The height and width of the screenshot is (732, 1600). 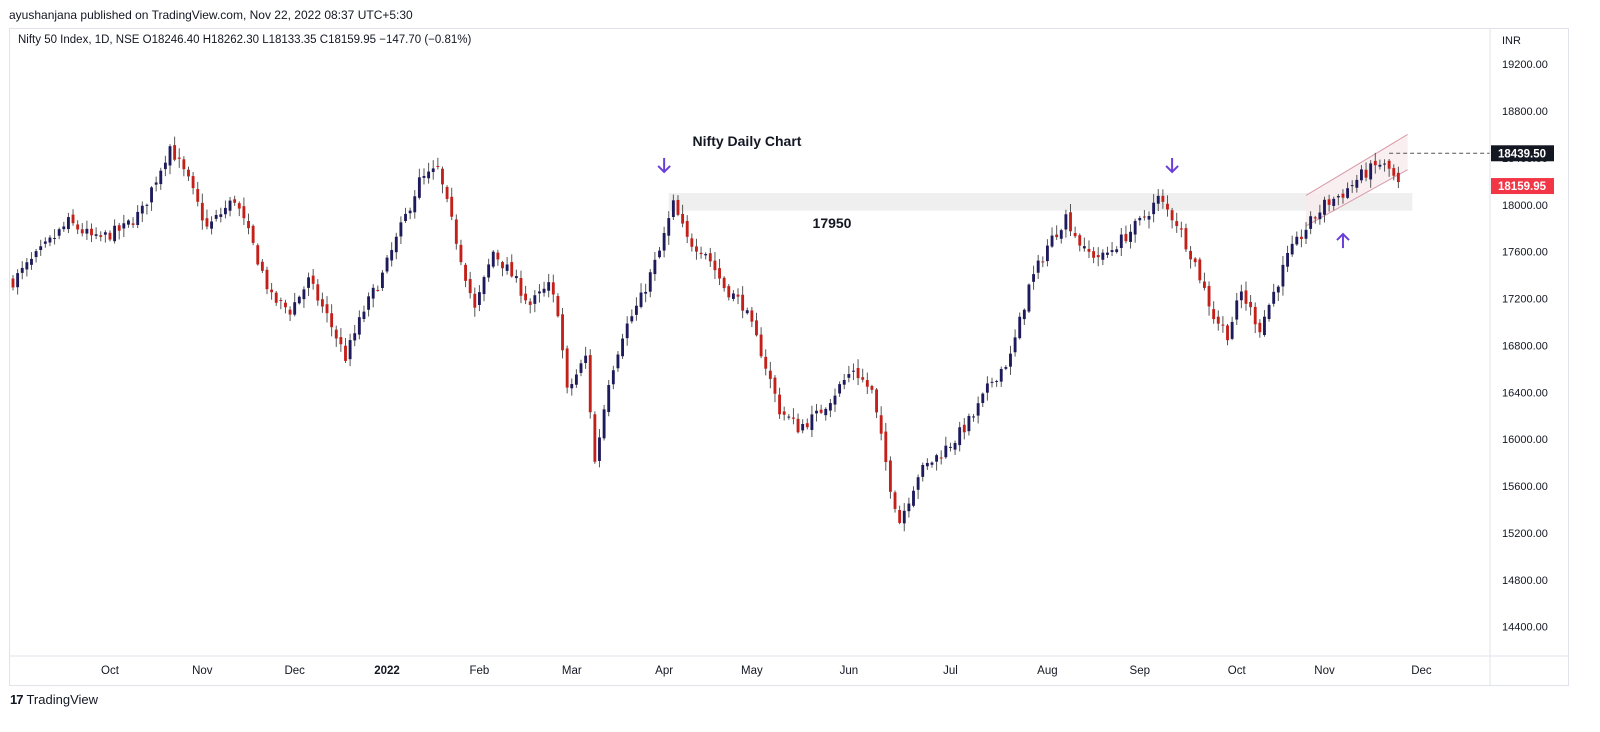 What do you see at coordinates (1343, 240) in the screenshot?
I see `arrow-up-icon` at bounding box center [1343, 240].